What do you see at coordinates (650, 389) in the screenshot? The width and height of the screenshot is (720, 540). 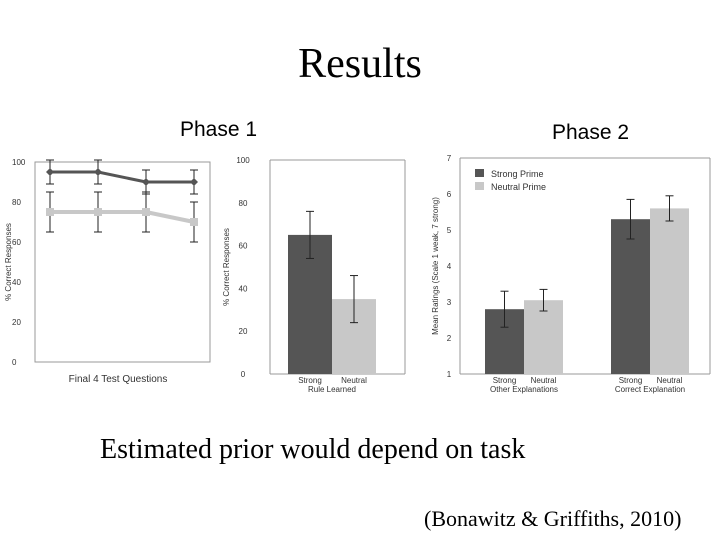 I see `group-caption: Correct Explanation` at bounding box center [650, 389].